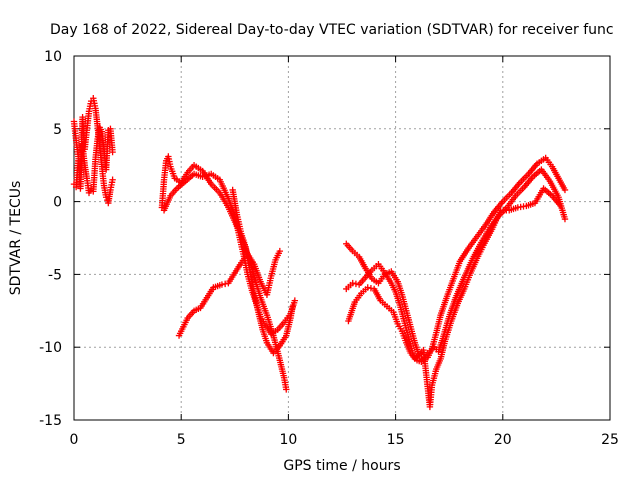 The height and width of the screenshot is (480, 640). Describe the element at coordinates (181, 440) in the screenshot. I see `x-tick-label: 5` at that location.